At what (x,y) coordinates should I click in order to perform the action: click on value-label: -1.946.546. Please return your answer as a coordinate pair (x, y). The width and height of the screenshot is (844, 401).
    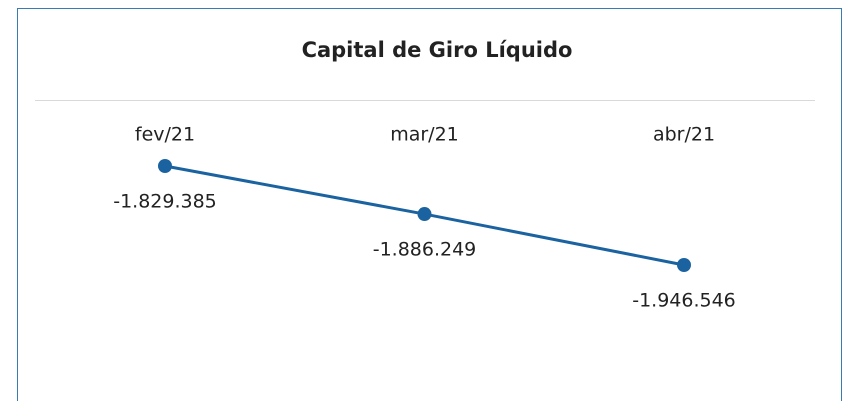
    Looking at the image, I should click on (684, 301).